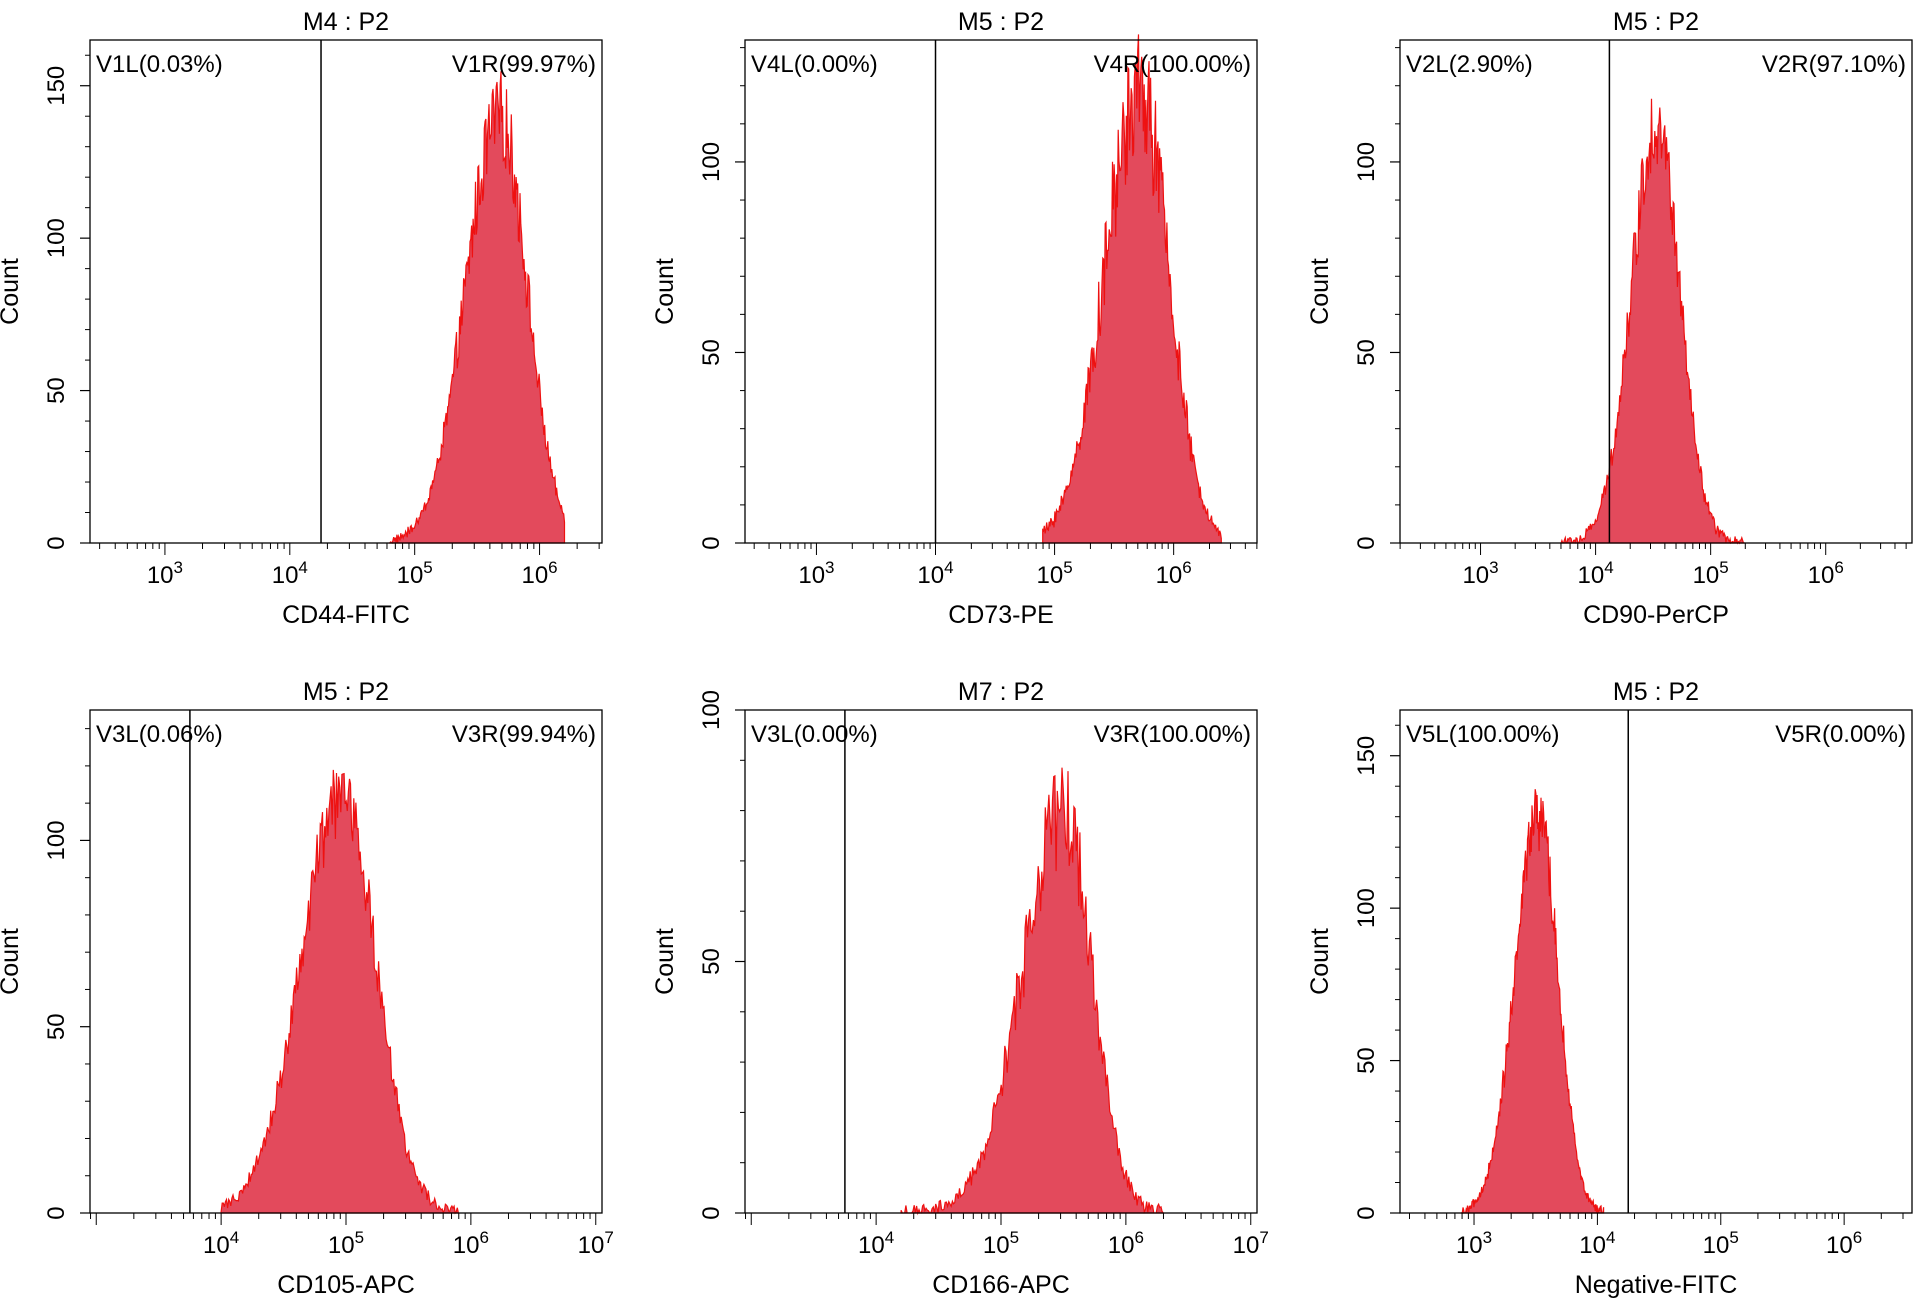 The width and height of the screenshot is (1920, 1298). I want to click on region-label-left: V5L(100.00%), so click(1482, 734).